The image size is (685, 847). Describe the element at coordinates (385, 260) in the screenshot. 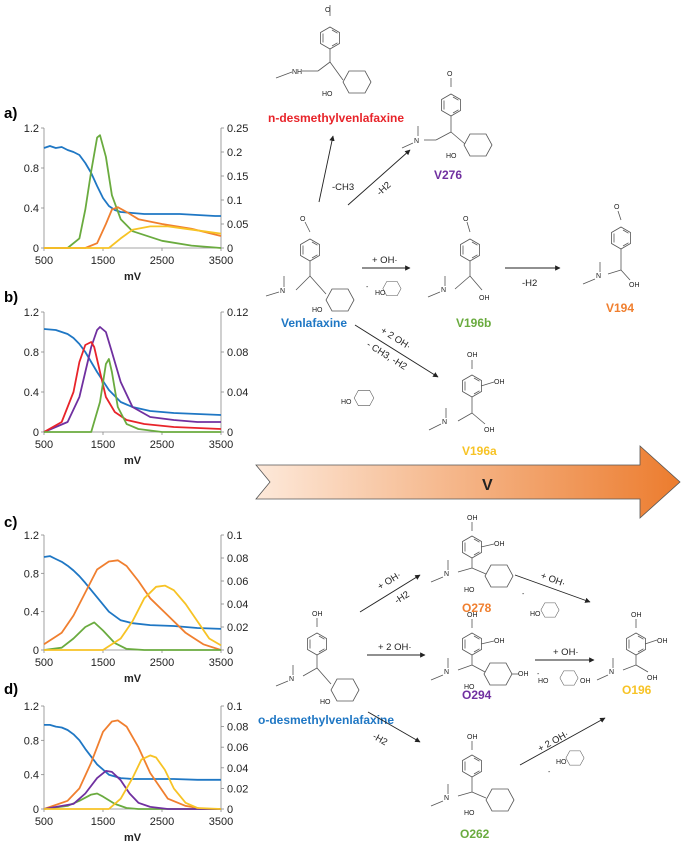

I see `reaction-oh-v196b: + OH·` at that location.